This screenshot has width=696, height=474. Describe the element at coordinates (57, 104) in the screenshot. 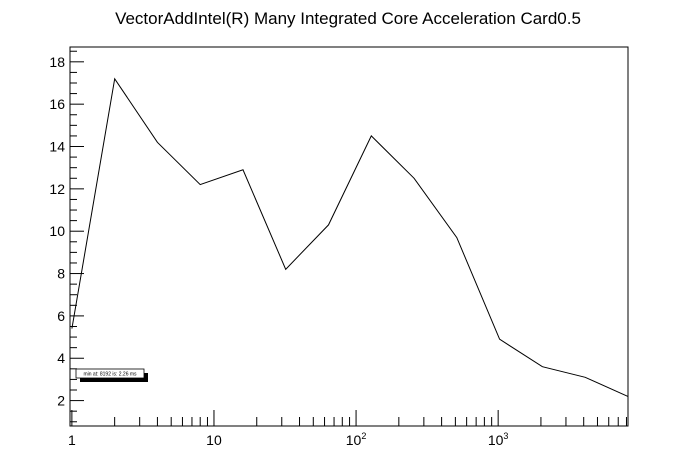

I see `y-tick-label: 16` at that location.